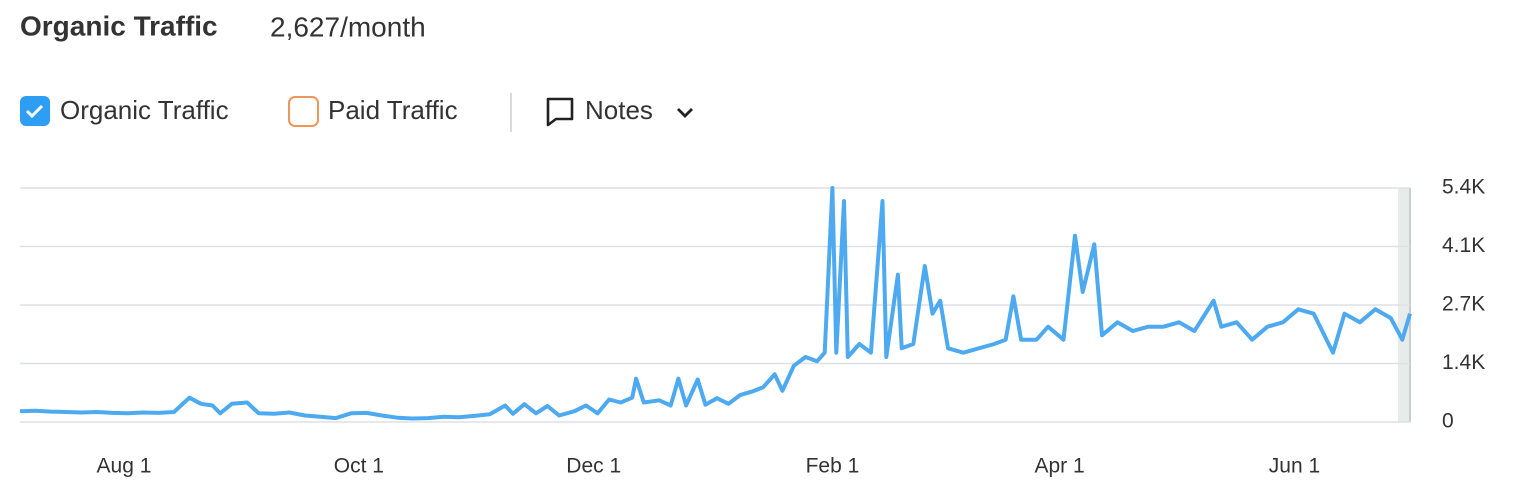  Describe the element at coordinates (348, 26) in the screenshot. I see `chart-subtitle: 2,627/month` at that location.